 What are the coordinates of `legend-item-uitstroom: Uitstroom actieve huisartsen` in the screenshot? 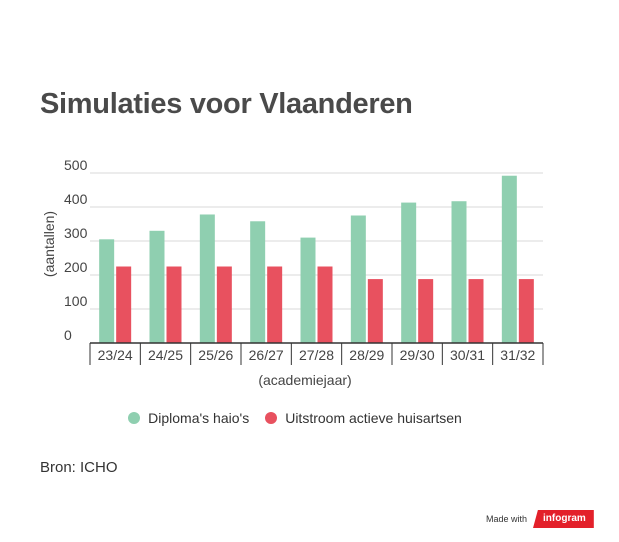 It's located at (363, 418).